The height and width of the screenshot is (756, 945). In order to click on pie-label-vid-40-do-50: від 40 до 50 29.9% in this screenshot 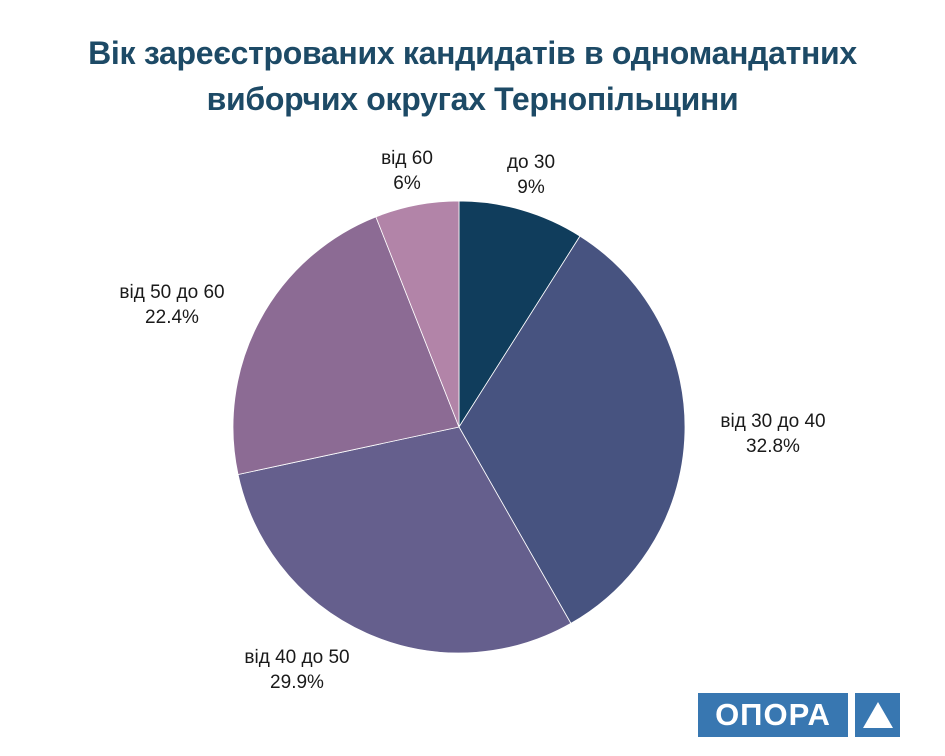, I will do `click(296, 670)`.